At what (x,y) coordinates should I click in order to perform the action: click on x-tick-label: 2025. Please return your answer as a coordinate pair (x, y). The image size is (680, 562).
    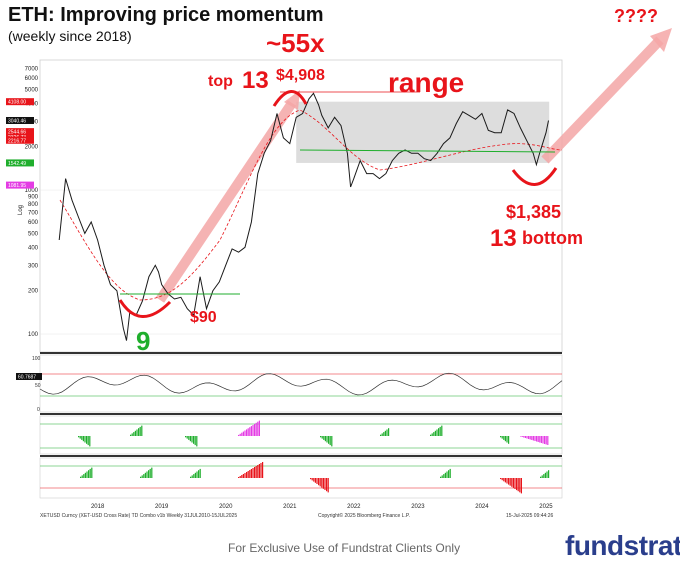
    Looking at the image, I should click on (546, 507).